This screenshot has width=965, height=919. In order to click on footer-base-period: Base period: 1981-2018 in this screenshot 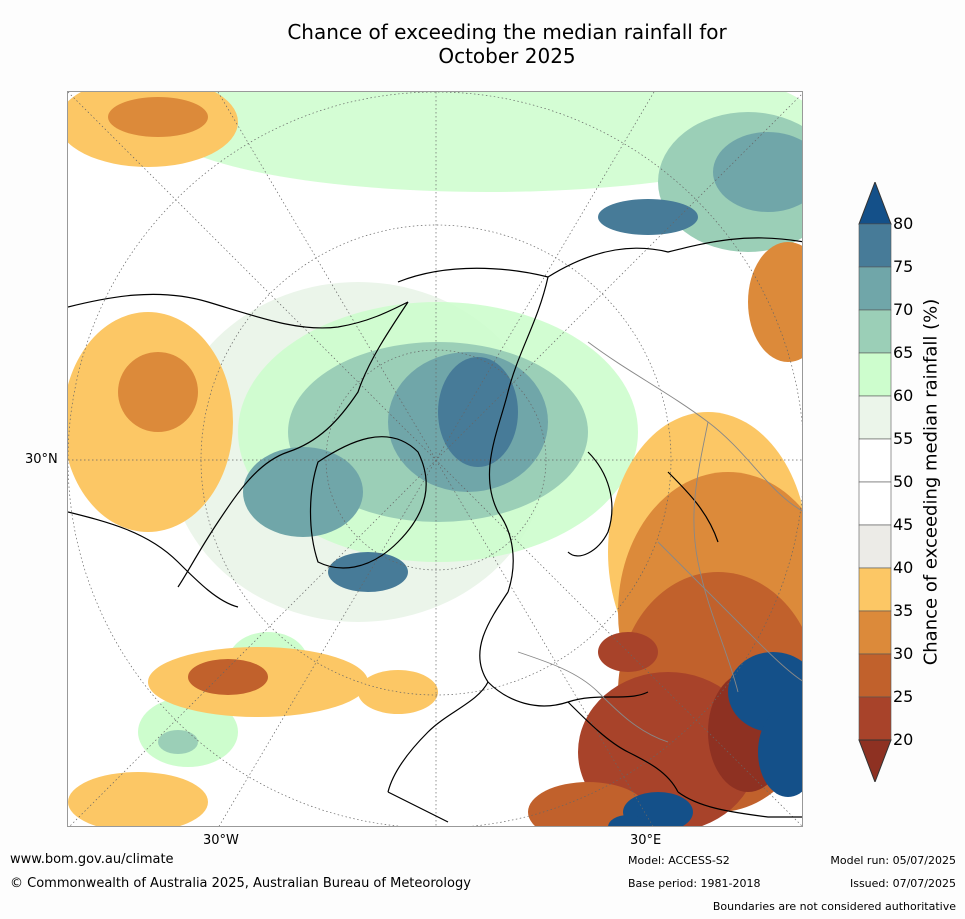, I will do `click(694, 883)`.